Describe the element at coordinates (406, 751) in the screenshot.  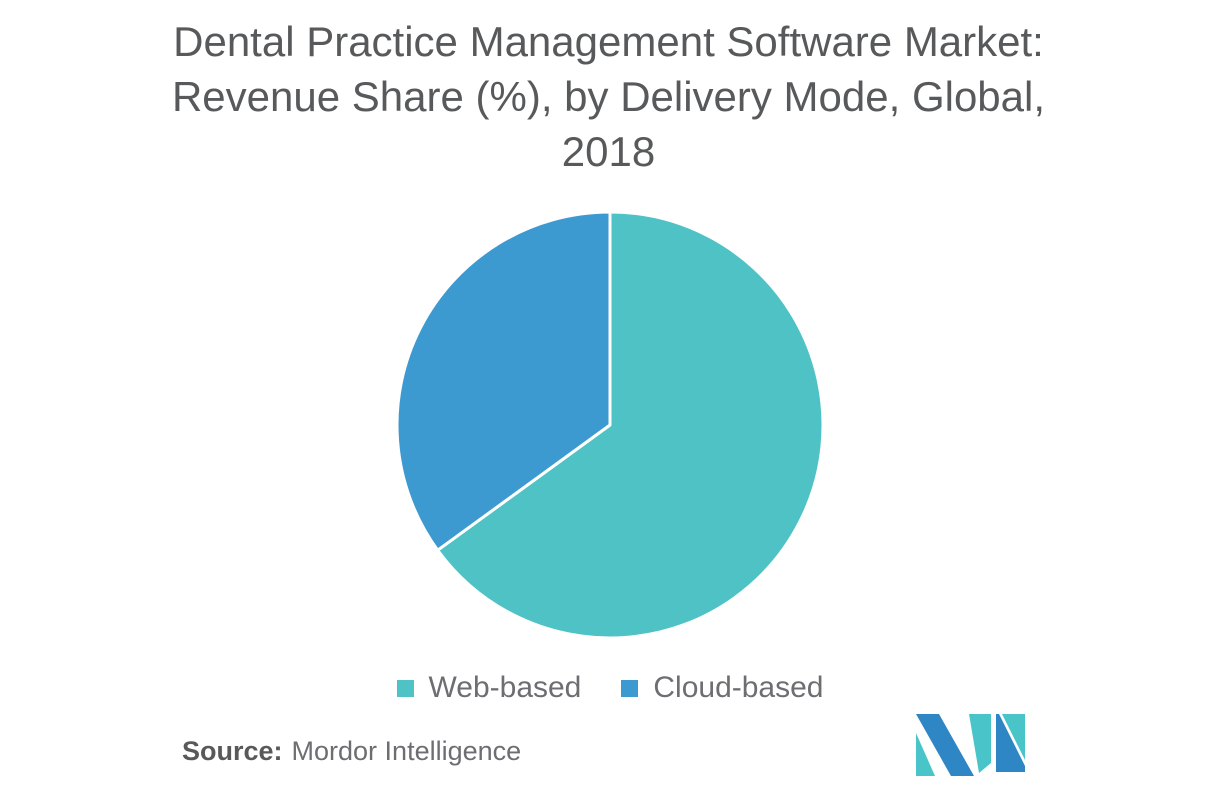
I see `source-text: Mordor Intelligence` at that location.